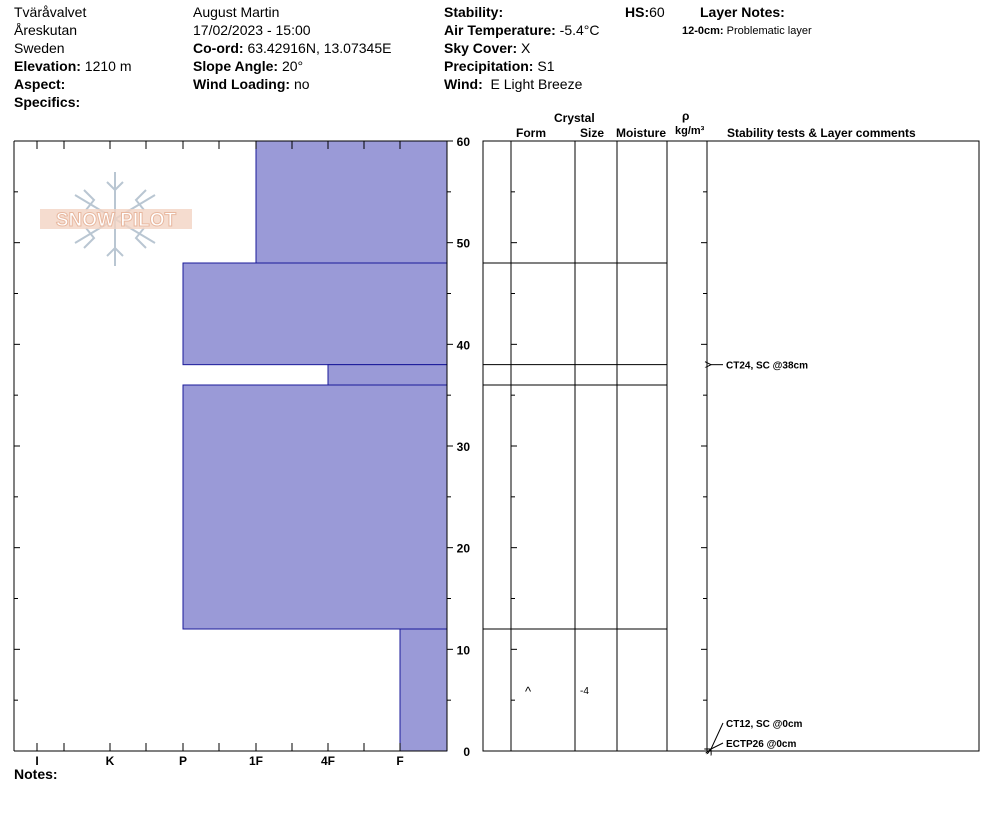 This screenshot has width=994, height=840. What do you see at coordinates (236, 66) in the screenshot?
I see `slope-label: Slope Angle:` at bounding box center [236, 66].